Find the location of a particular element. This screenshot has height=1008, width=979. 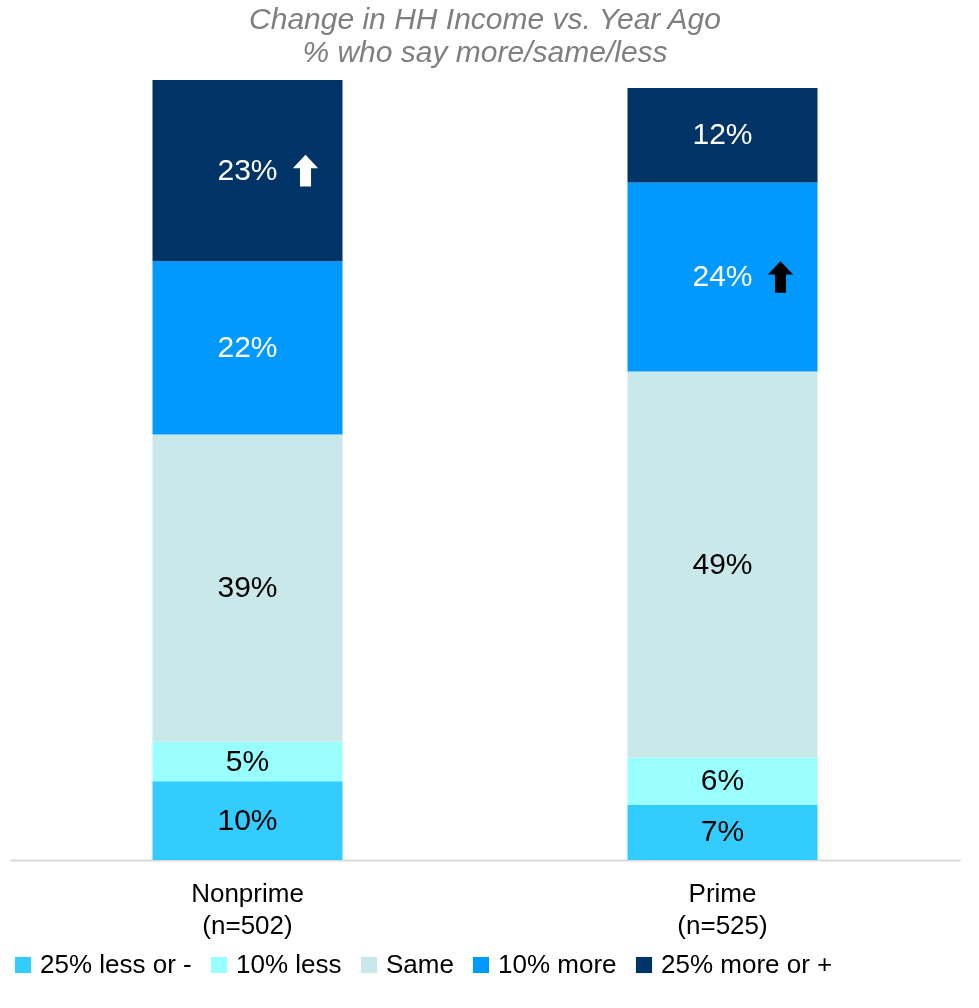

data-label: 7% is located at coordinates (722, 831).